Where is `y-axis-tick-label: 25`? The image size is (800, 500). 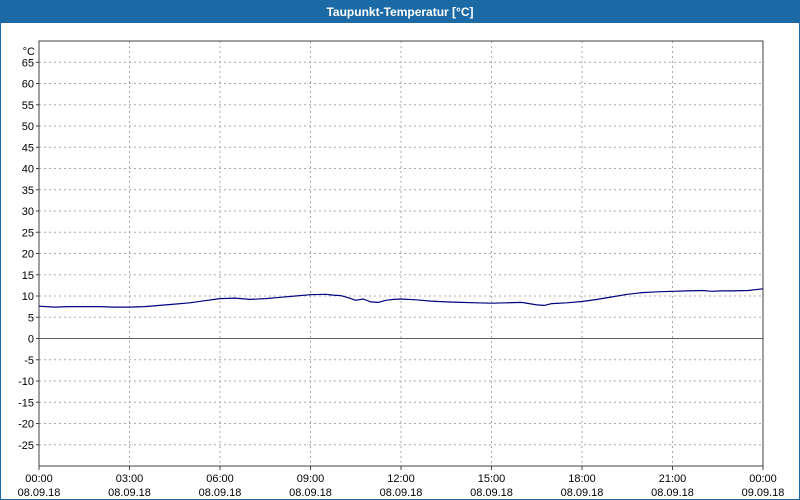 y-axis-tick-label: 25 is located at coordinates (28, 233).